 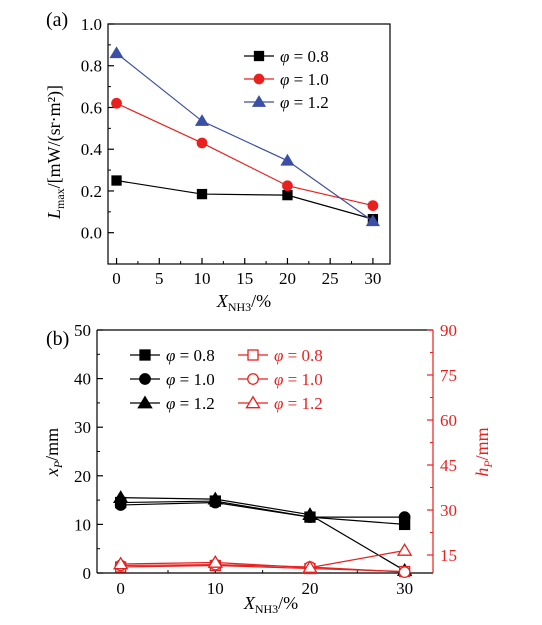 I want to click on panel-b-y-left-tick-label: 20, so click(x=82, y=476).